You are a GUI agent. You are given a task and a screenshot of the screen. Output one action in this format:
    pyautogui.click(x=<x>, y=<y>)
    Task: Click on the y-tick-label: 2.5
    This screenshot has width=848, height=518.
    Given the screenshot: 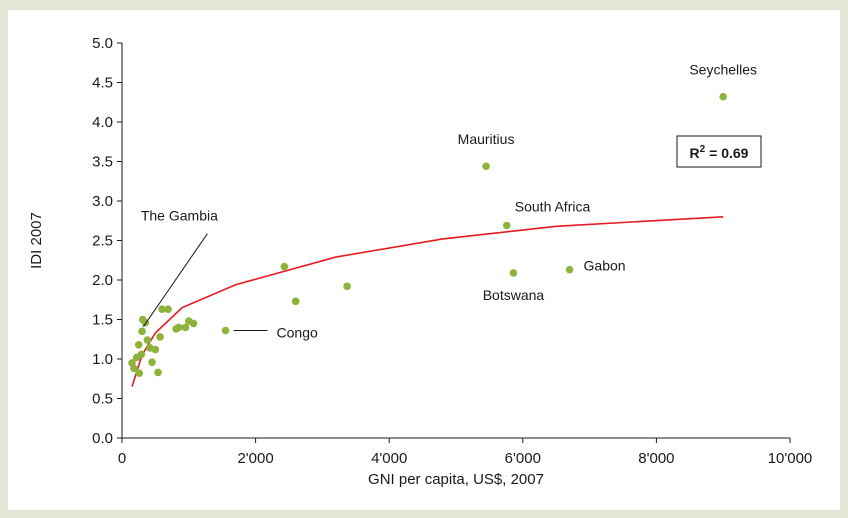 What is the action you would take?
    pyautogui.click(x=102, y=241)
    